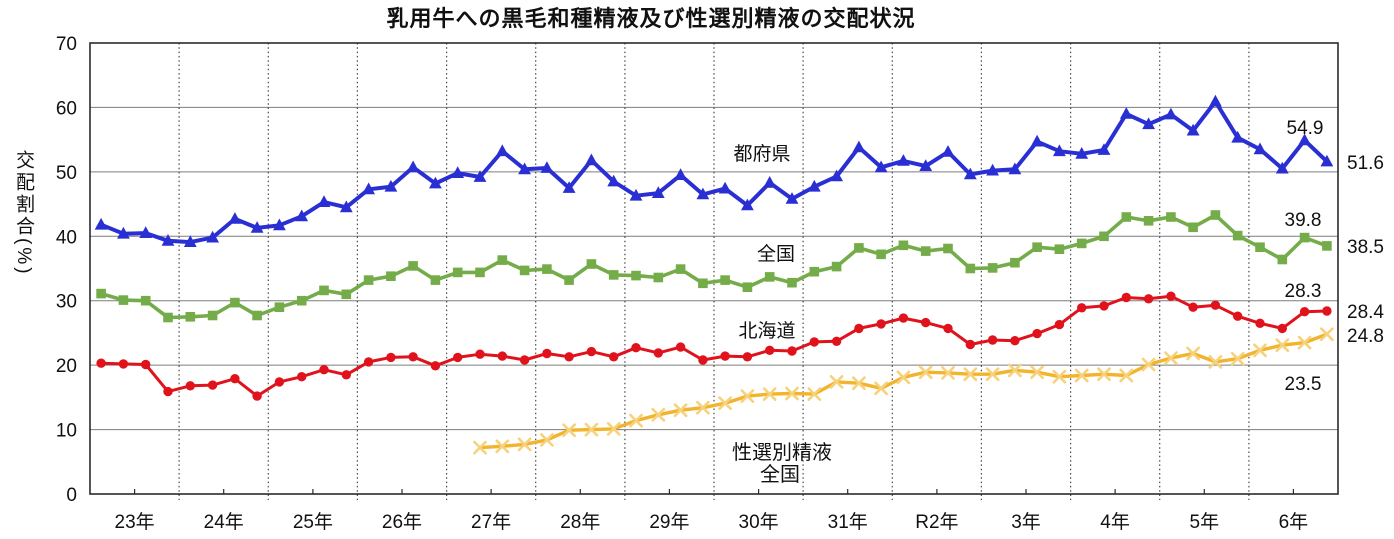 The width and height of the screenshot is (1394, 539). Describe the element at coordinates (313, 522) in the screenshot. I see `x-tick-label: 25年` at that location.